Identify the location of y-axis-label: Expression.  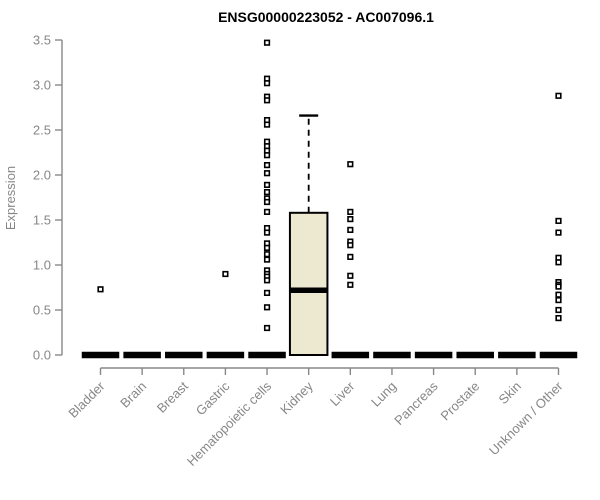
(10, 198).